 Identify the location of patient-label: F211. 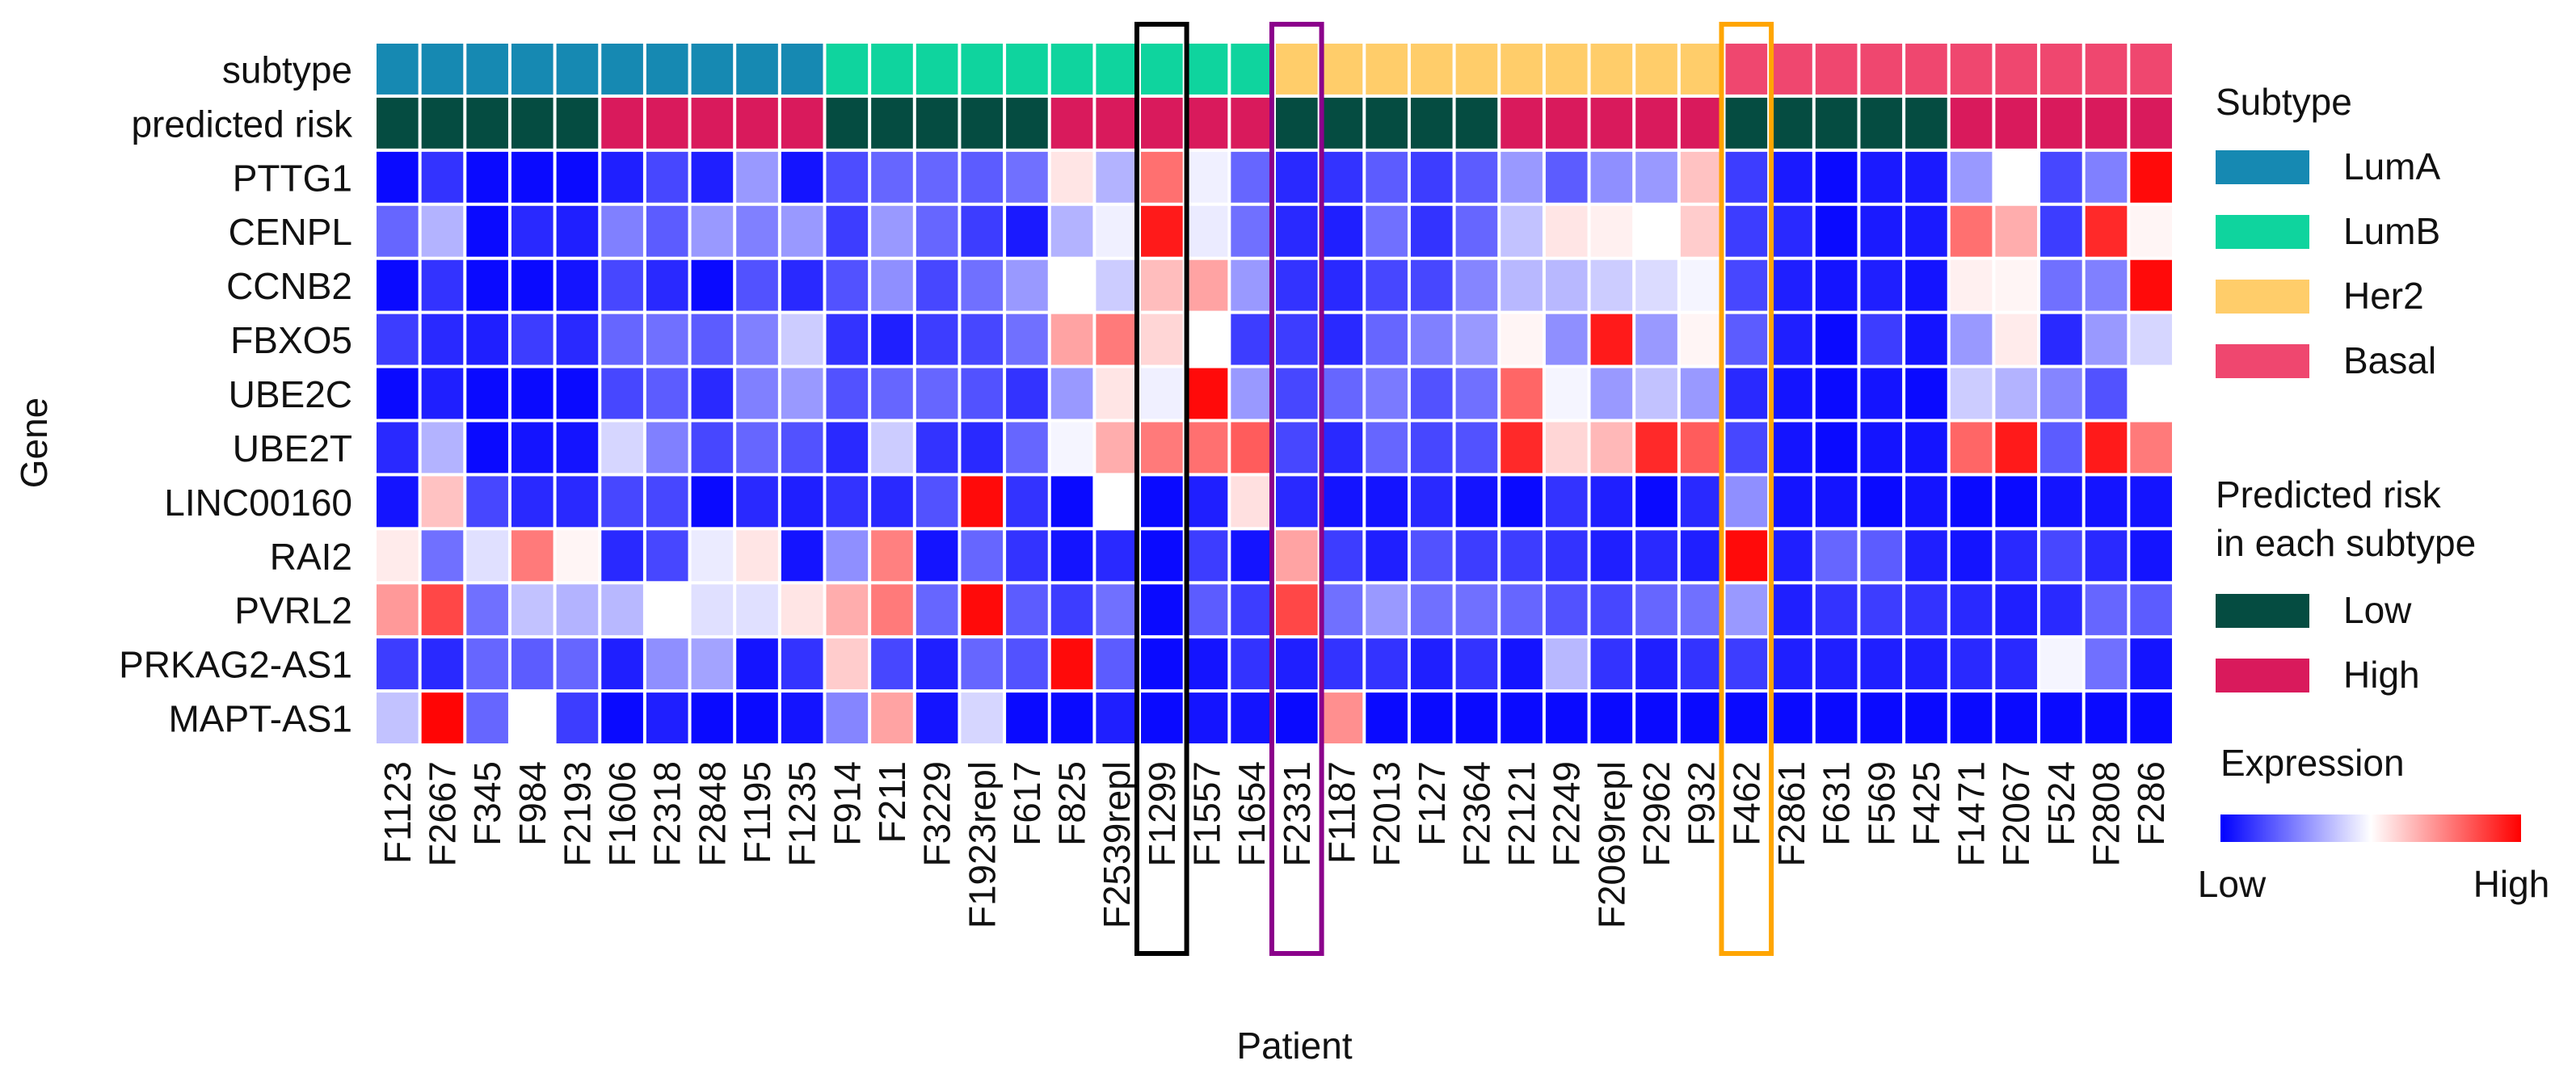
(892, 802).